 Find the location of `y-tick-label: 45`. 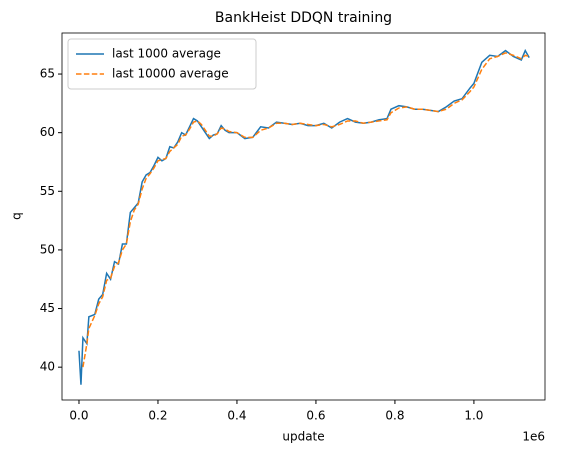

y-tick-label: 45 is located at coordinates (47, 308).